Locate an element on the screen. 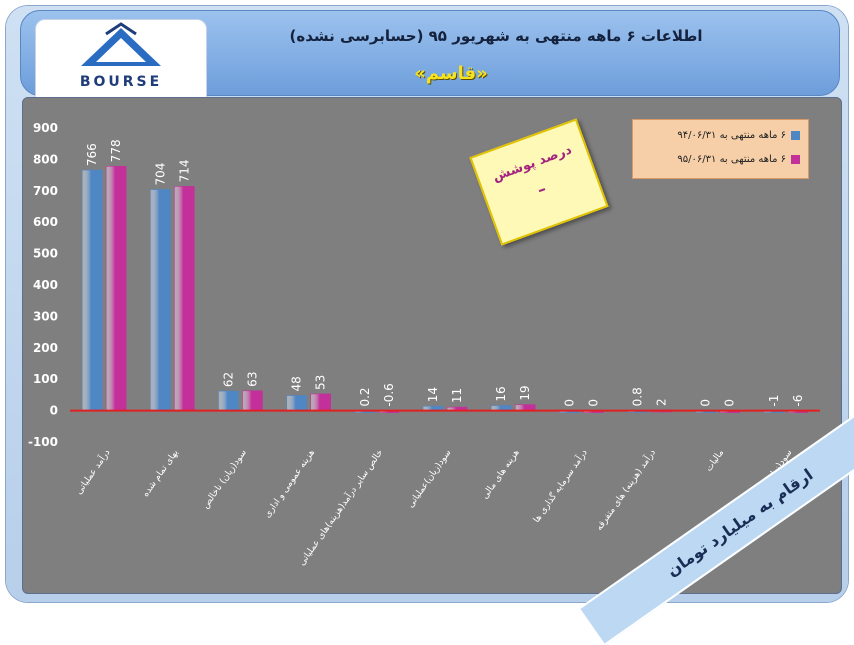 The width and height of the screenshot is (854, 645). category-label: هزینه عمومی و اداری is located at coordinates (290, 484).